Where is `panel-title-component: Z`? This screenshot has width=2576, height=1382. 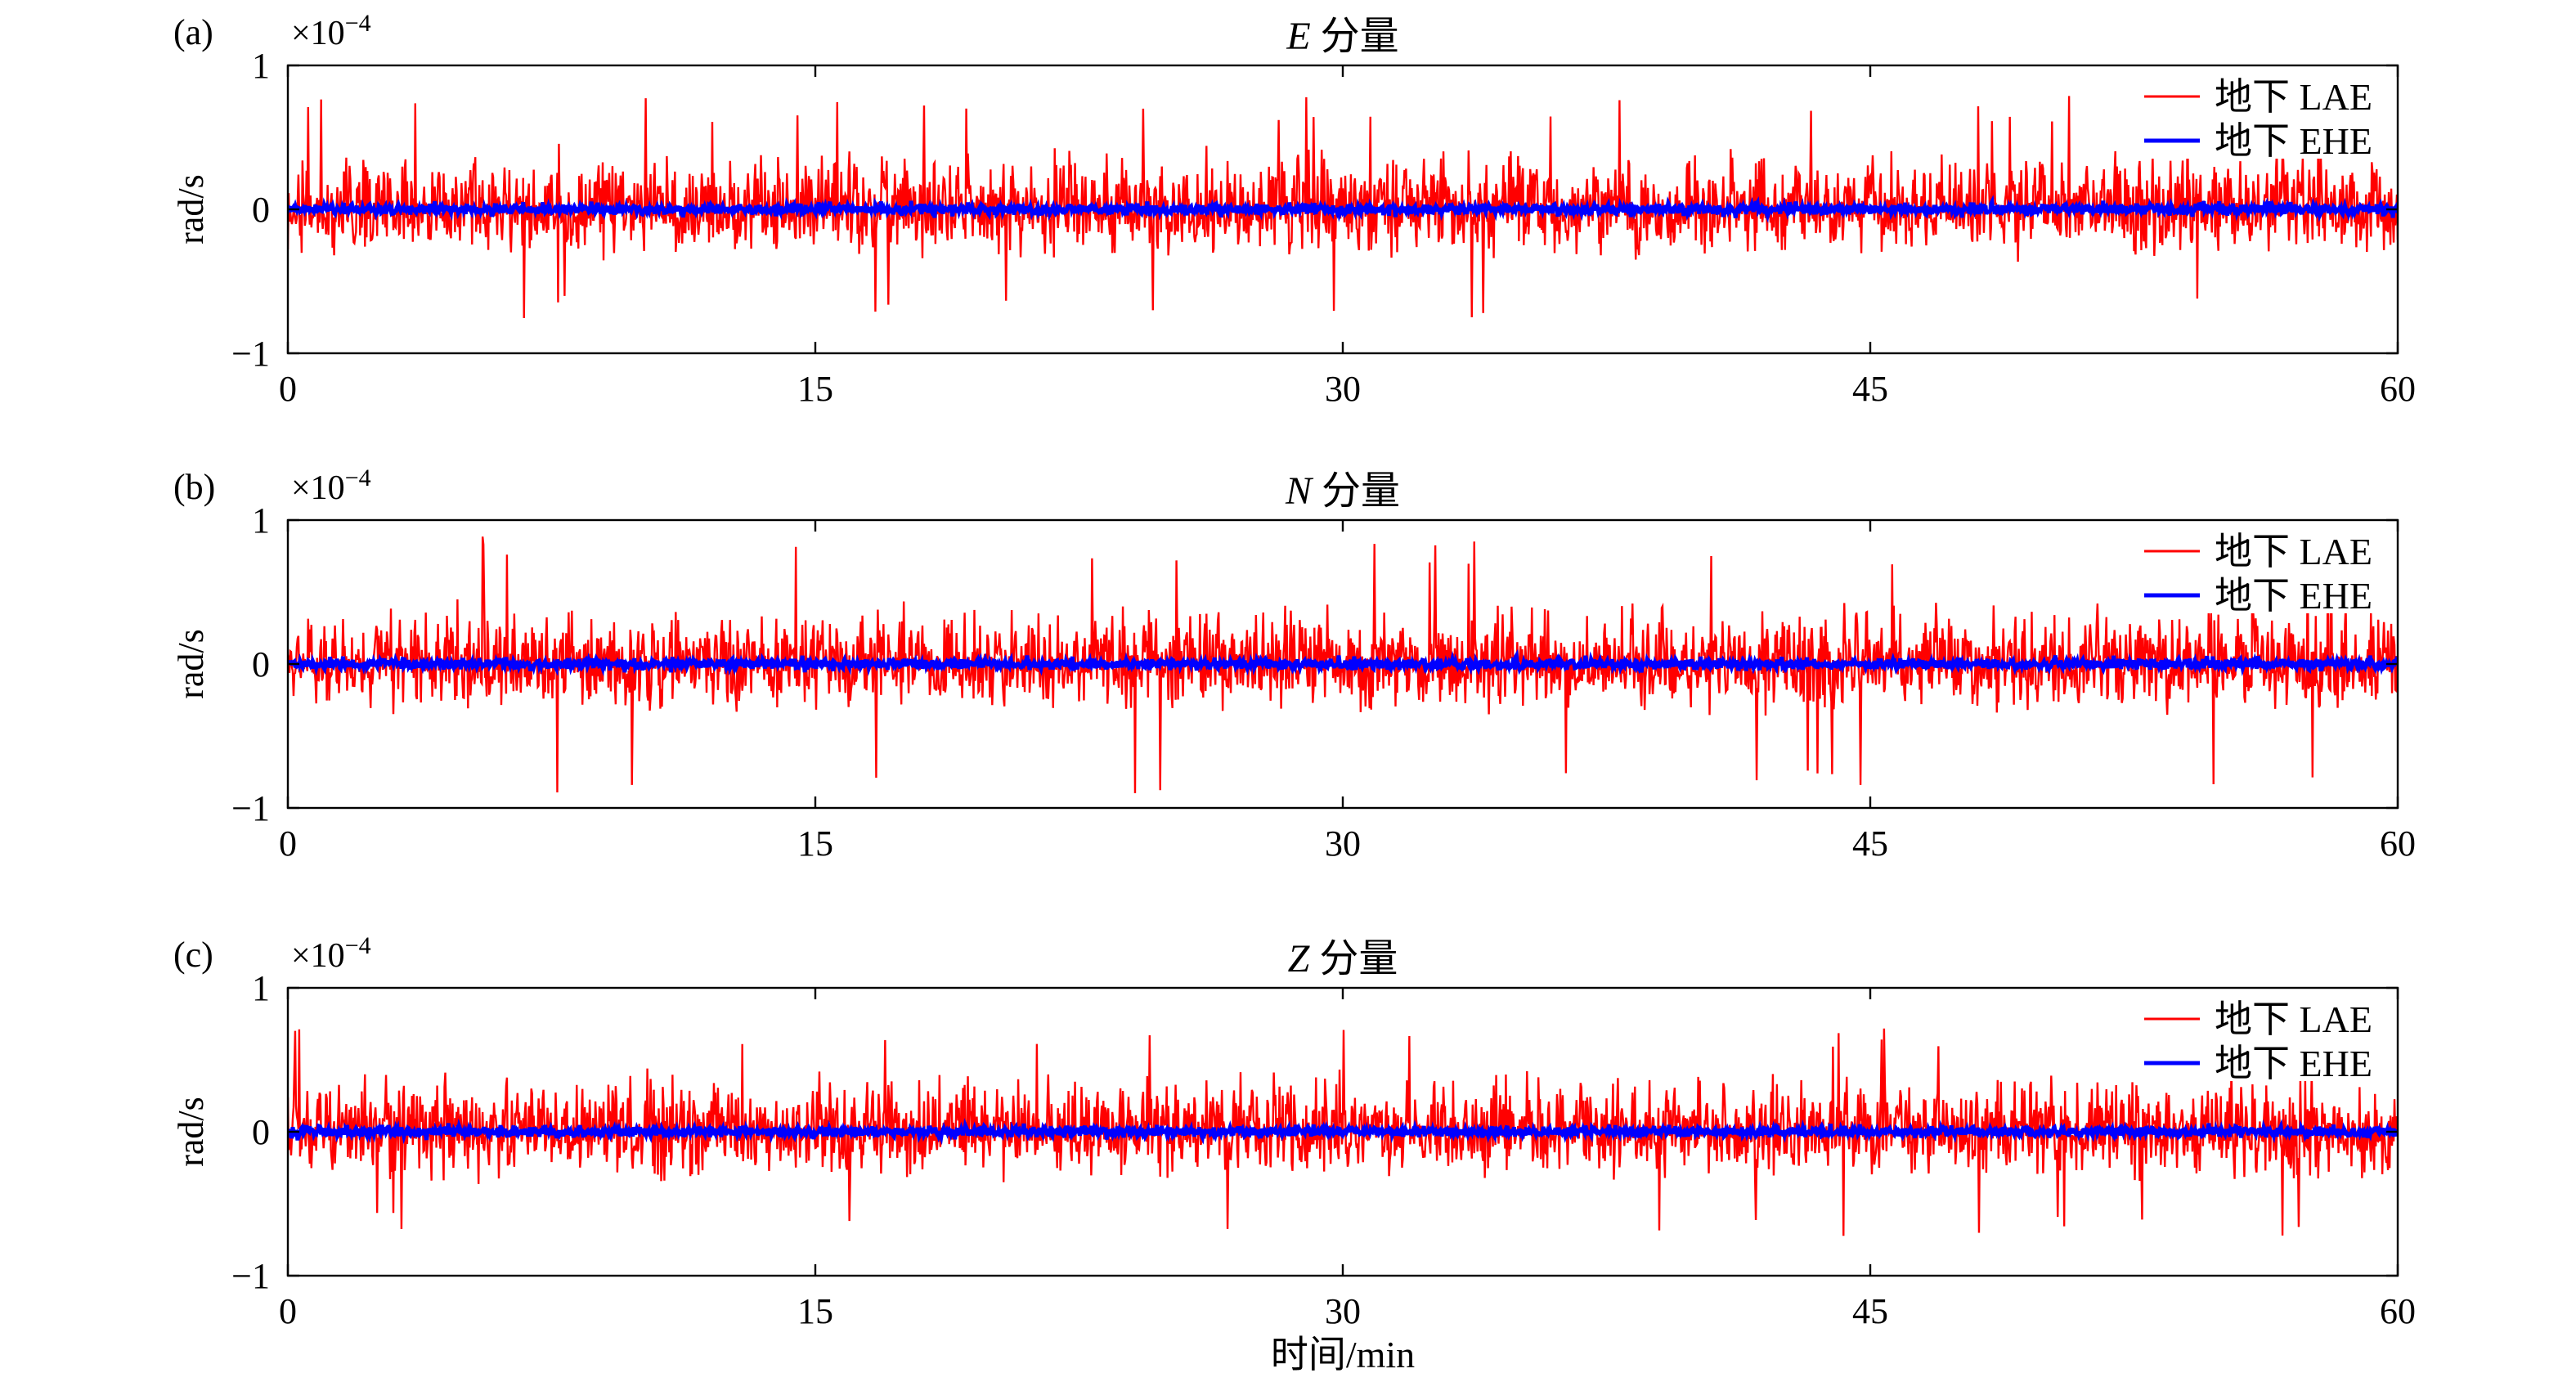 panel-title-component: Z is located at coordinates (1299, 958).